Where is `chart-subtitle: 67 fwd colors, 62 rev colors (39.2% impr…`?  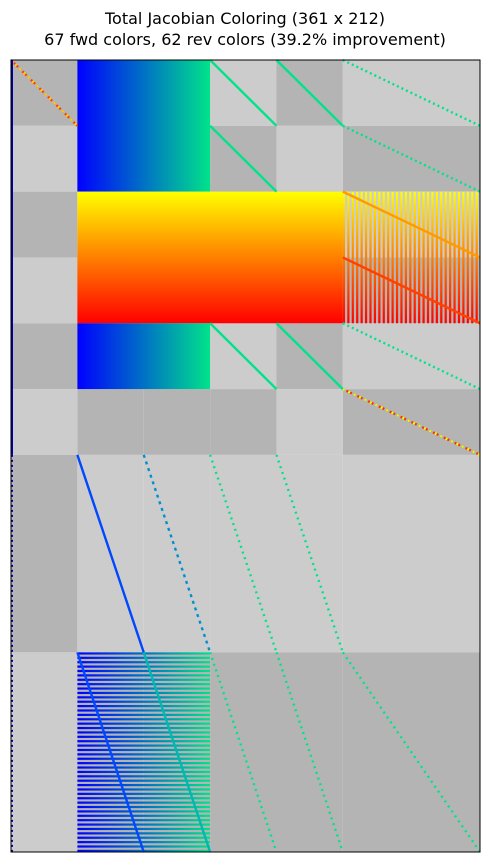
chart-subtitle: 67 fwd colors, 62 rev colors (39.2% impr… is located at coordinates (245, 39).